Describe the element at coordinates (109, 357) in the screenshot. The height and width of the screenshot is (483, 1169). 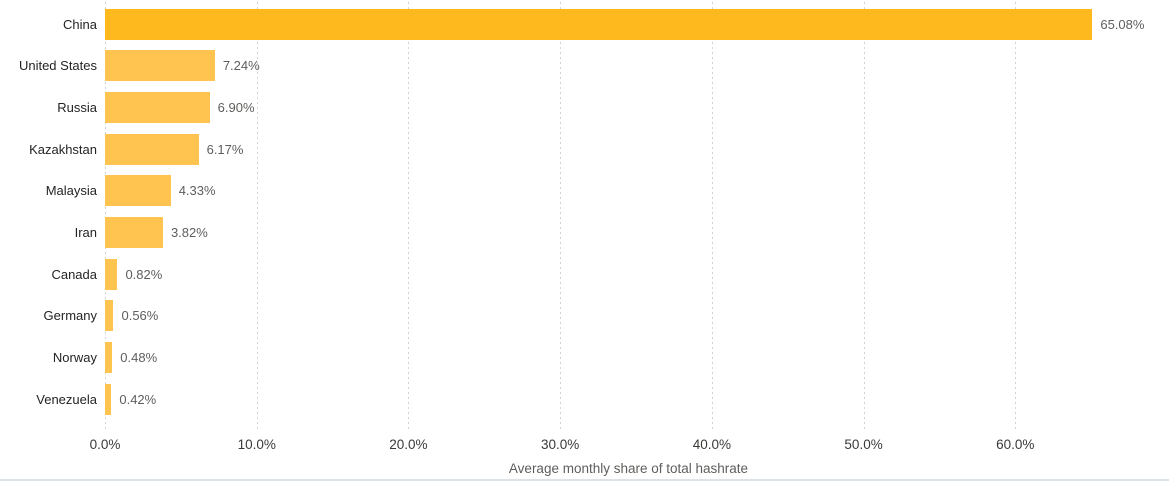
I see `bar-norway` at that location.